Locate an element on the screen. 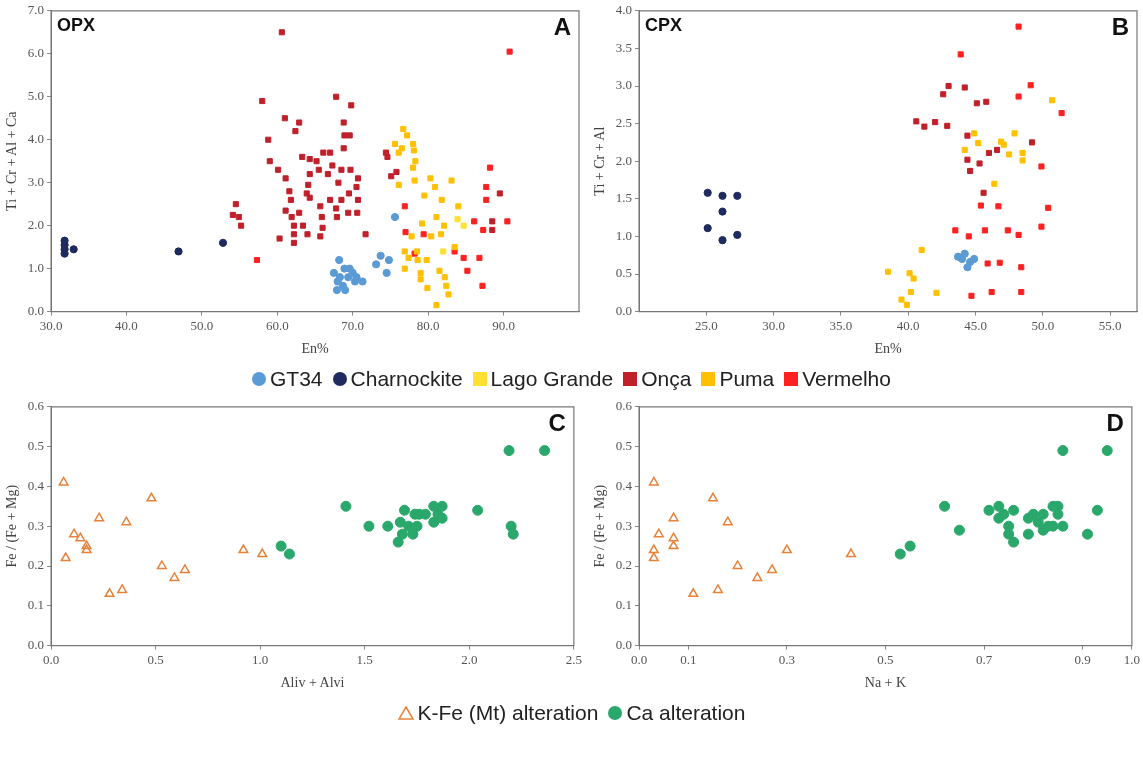  y-tick-label: 5.0 is located at coordinates (36, 96).